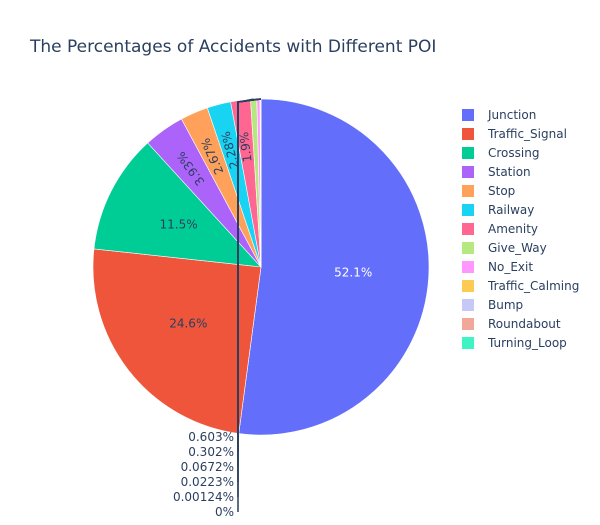 The height and width of the screenshot is (525, 600). What do you see at coordinates (527, 343) in the screenshot?
I see `legend-label: Turning_Loop` at bounding box center [527, 343].